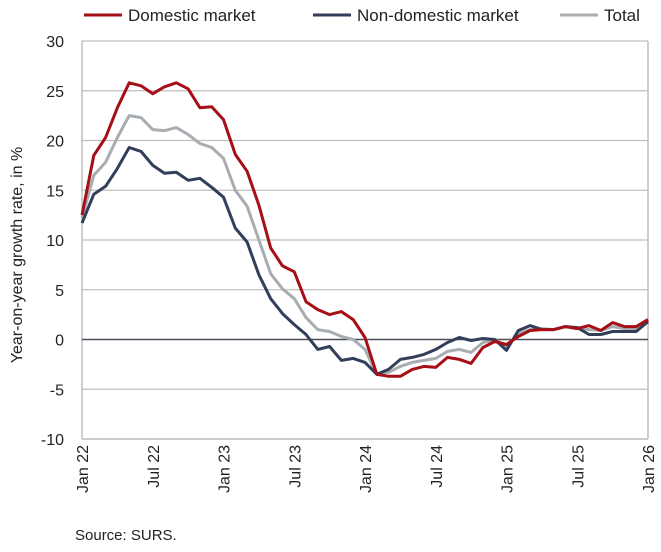 This screenshot has height=552, width=661. What do you see at coordinates (55, 142) in the screenshot?
I see `y-tick-label: 20` at bounding box center [55, 142].